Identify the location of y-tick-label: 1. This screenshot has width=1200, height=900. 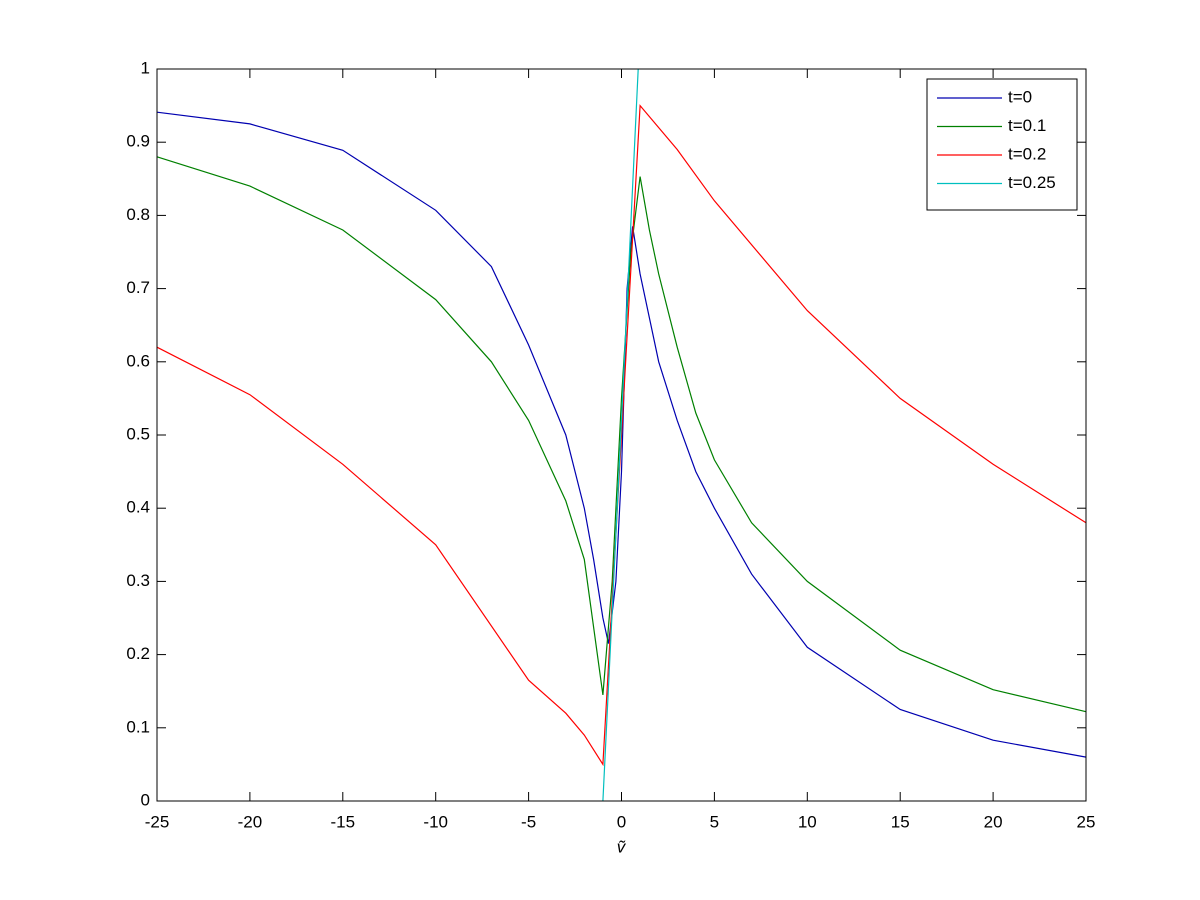
(145, 67).